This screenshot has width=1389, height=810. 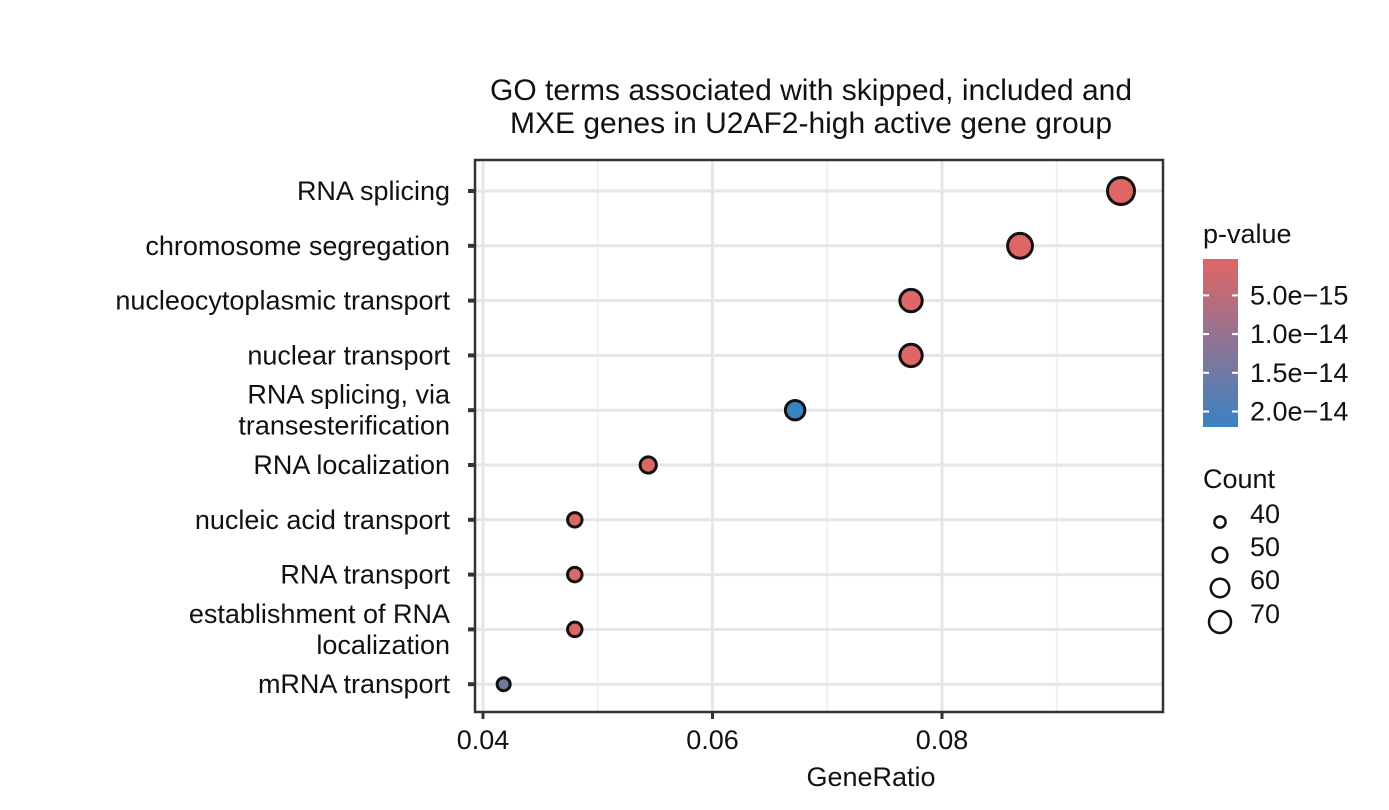 What do you see at coordinates (344, 426) in the screenshot?
I see `y-tick-label: transesterification` at bounding box center [344, 426].